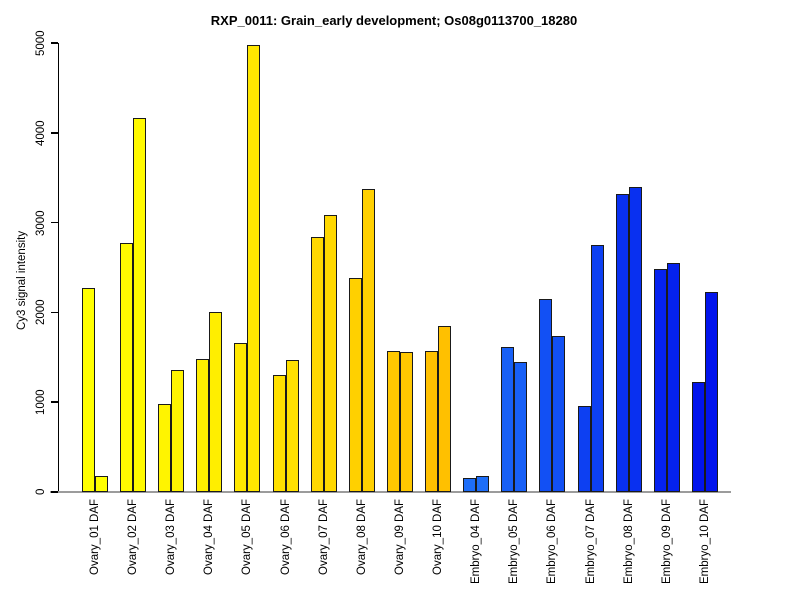  Describe the element at coordinates (41, 43) in the screenshot. I see `y-axis-tick-label: 5000` at that location.